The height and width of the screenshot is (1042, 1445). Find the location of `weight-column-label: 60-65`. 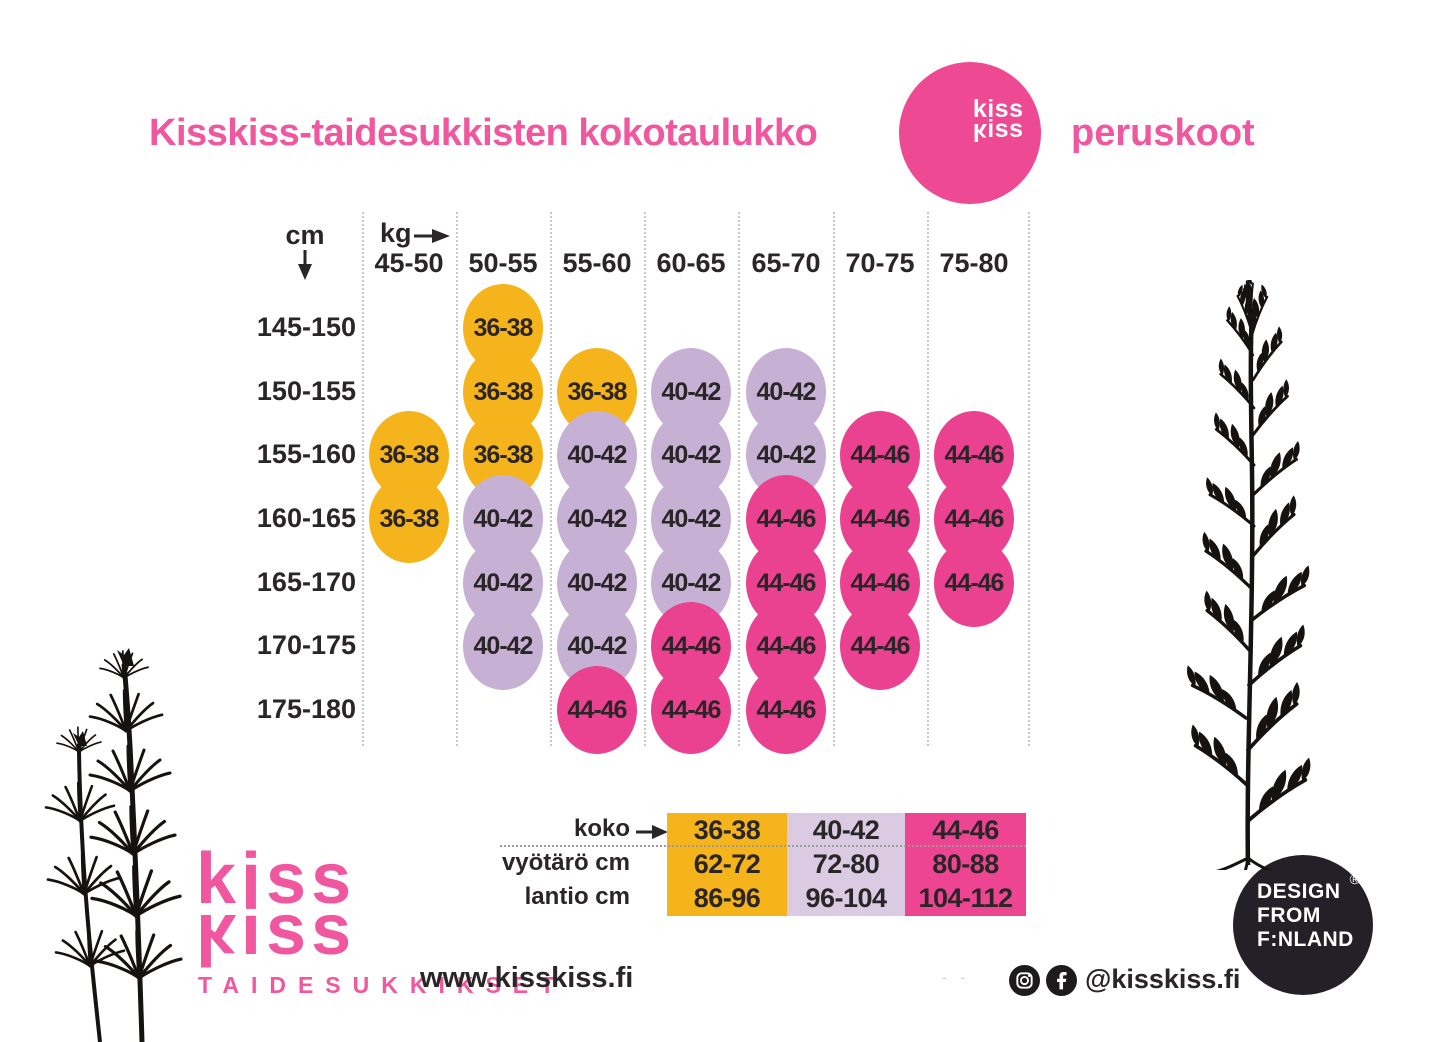

weight-column-label: 60-65 is located at coordinates (691, 263).